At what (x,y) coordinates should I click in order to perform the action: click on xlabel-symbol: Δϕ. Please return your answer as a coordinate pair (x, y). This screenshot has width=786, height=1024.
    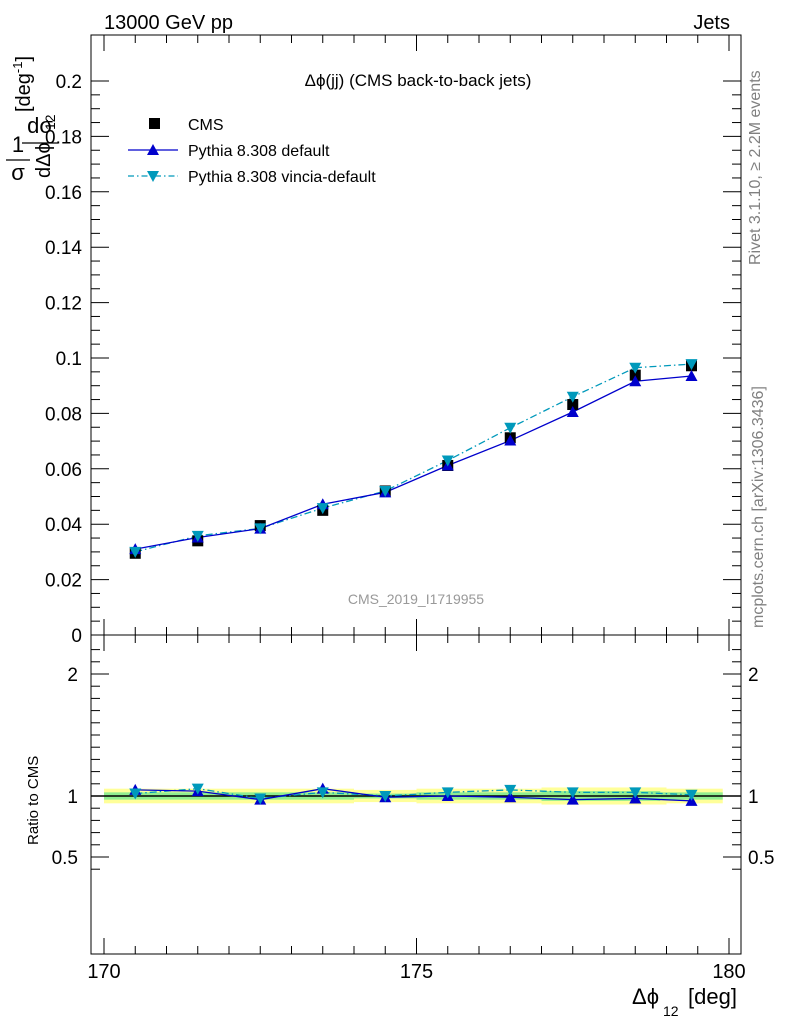
    Looking at the image, I should click on (645, 996).